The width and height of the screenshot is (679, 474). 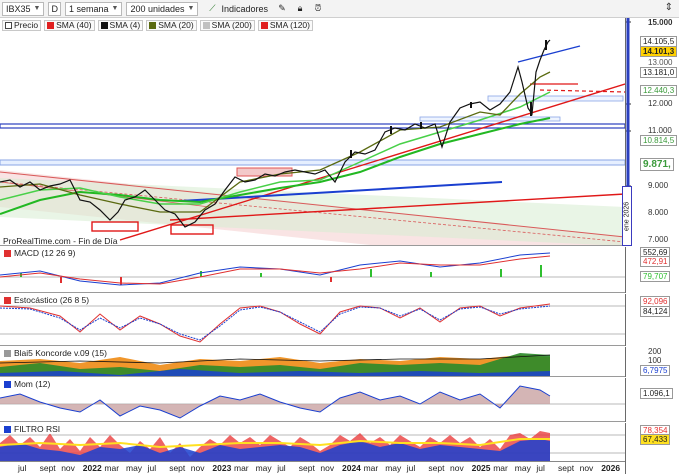 I want to click on rsi-filter-title: FILTRO RSI, so click(x=32, y=429).